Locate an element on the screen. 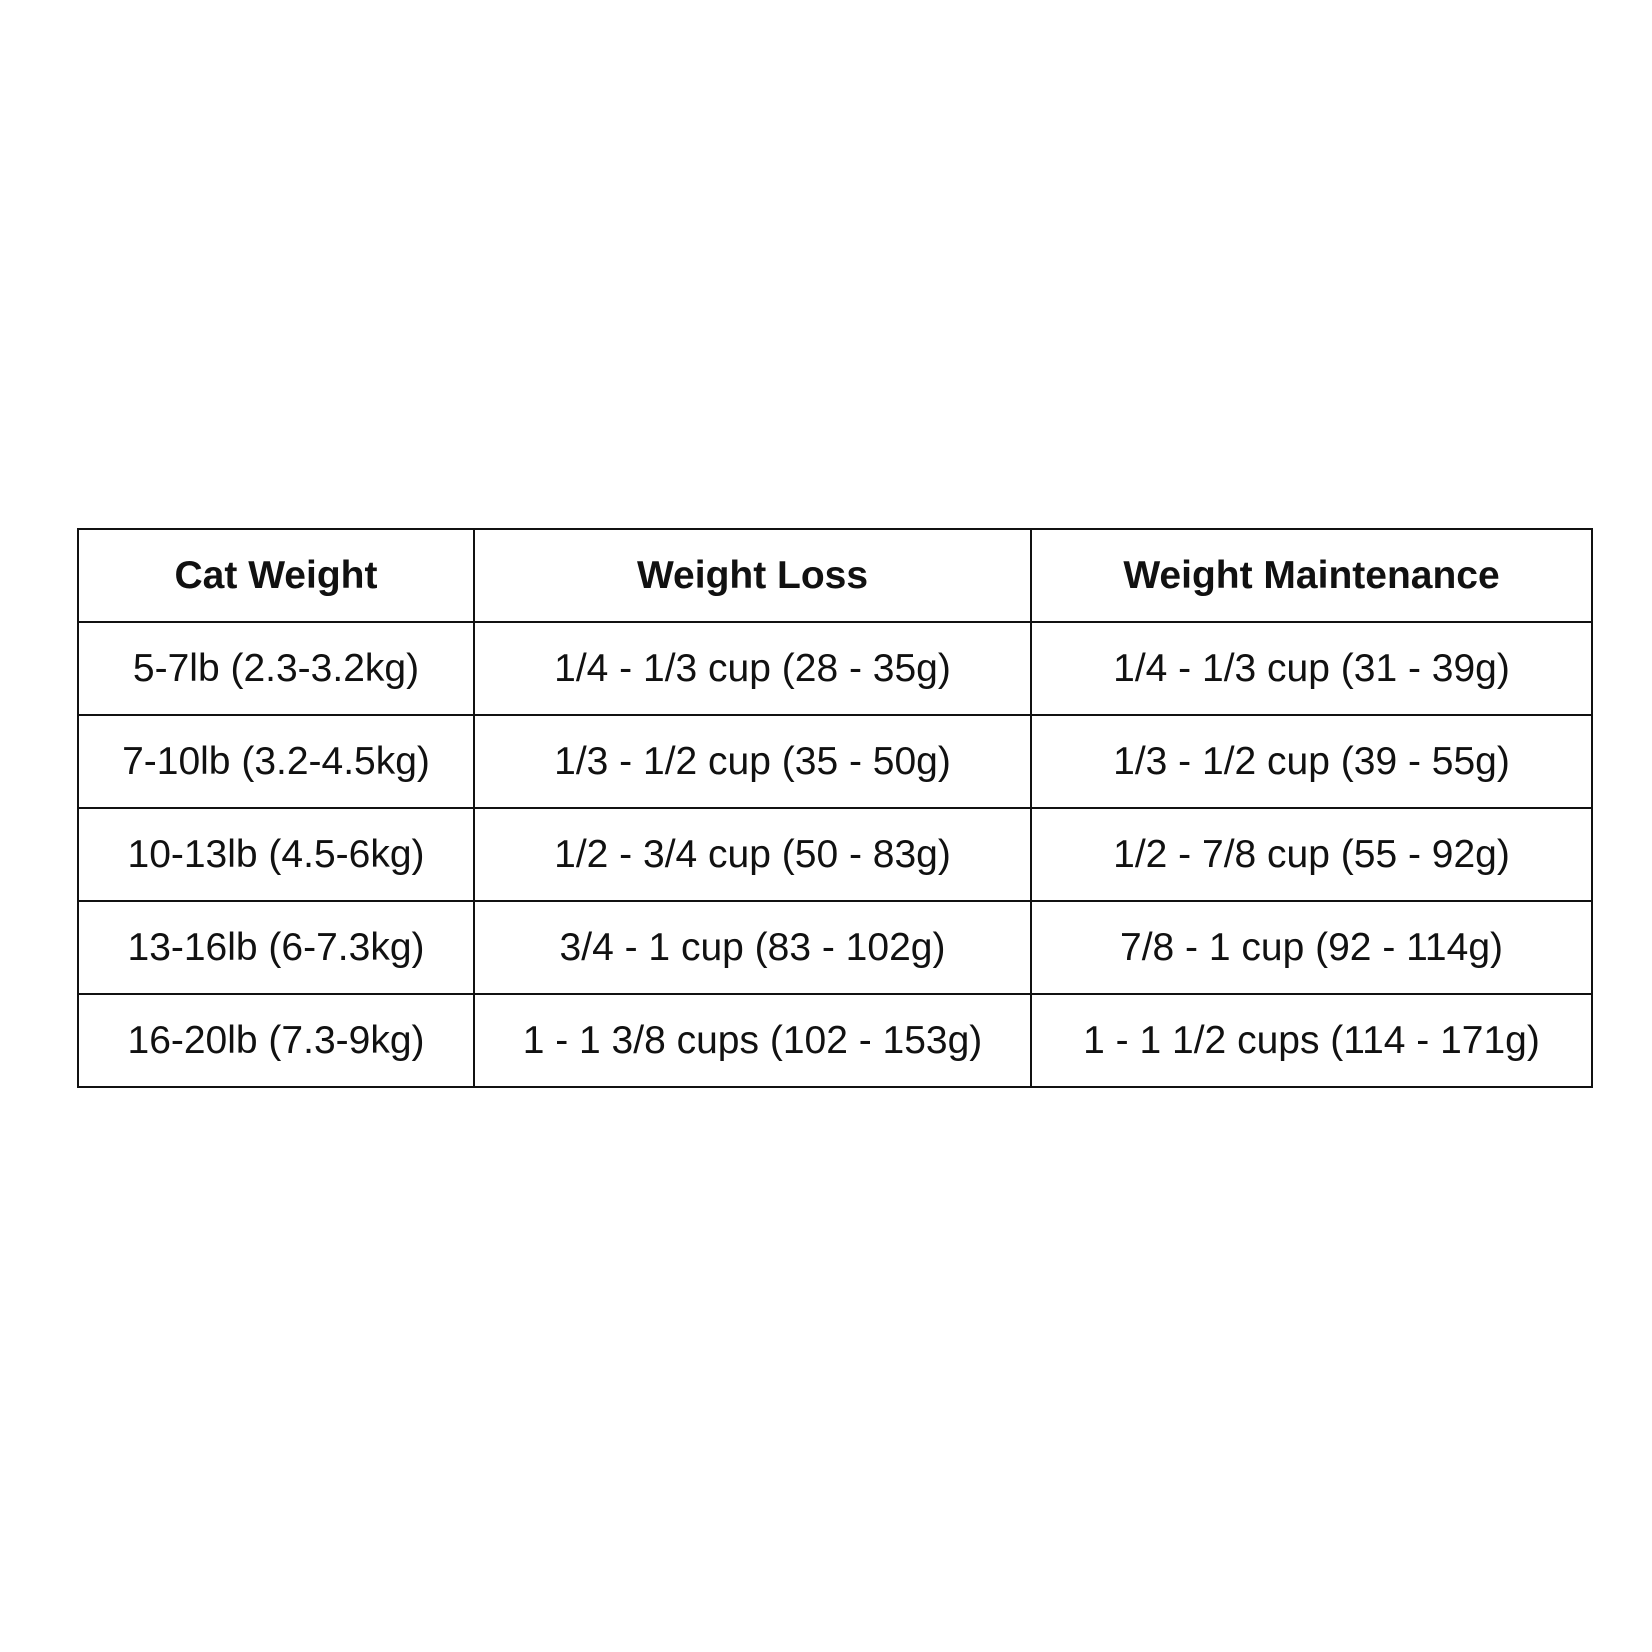  cell-weight-maintenance: 1/2 - 7/8 cup (55 - 92g) is located at coordinates (1311, 854).